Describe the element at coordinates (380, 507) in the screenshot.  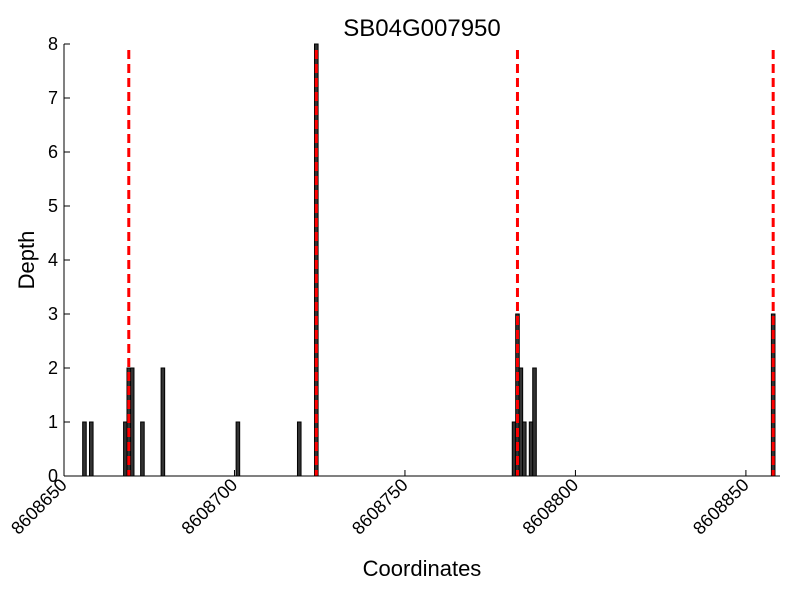
I see `x-tick-label: 8608750` at that location.